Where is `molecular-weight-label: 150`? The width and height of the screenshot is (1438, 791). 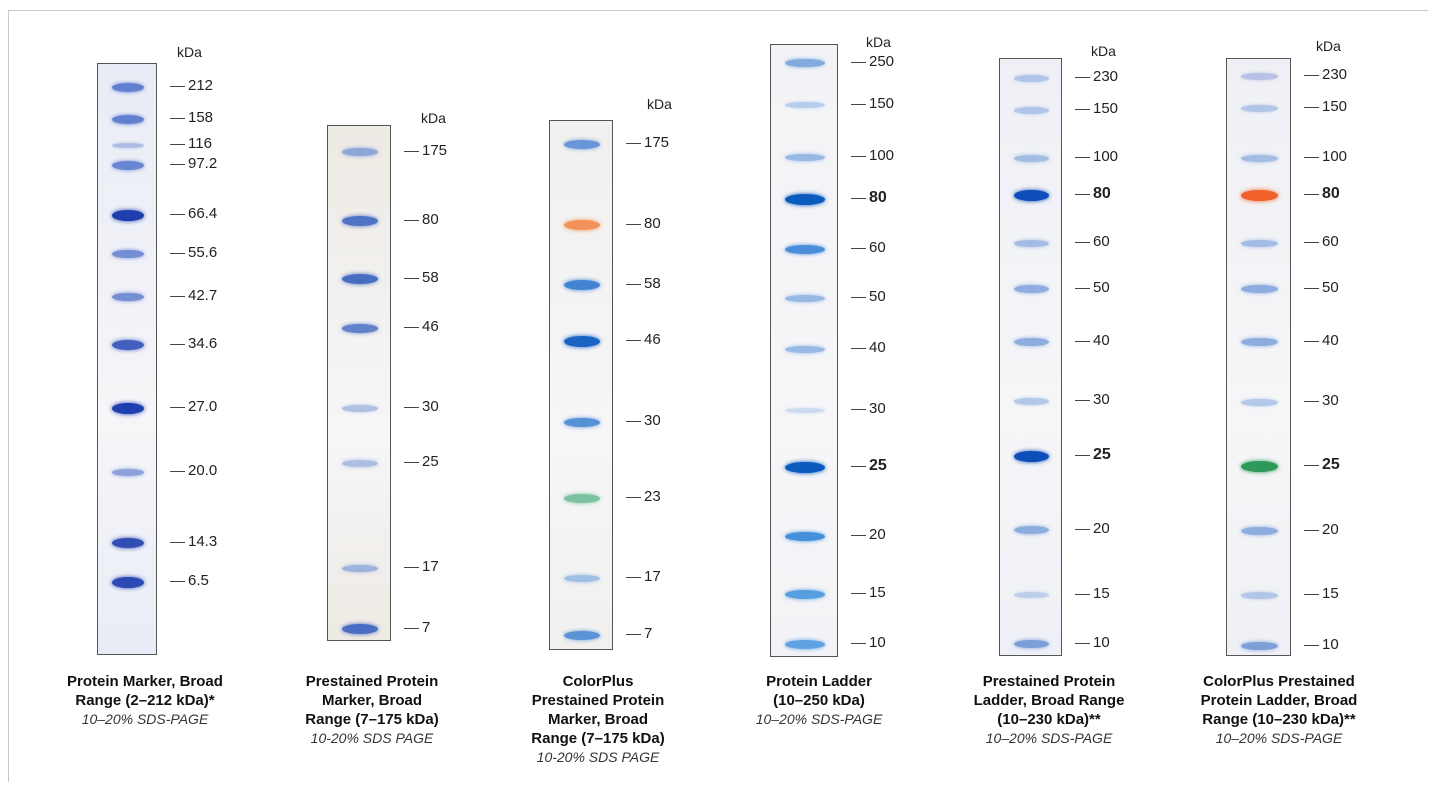
molecular-weight-label: 150 is located at coordinates (882, 103).